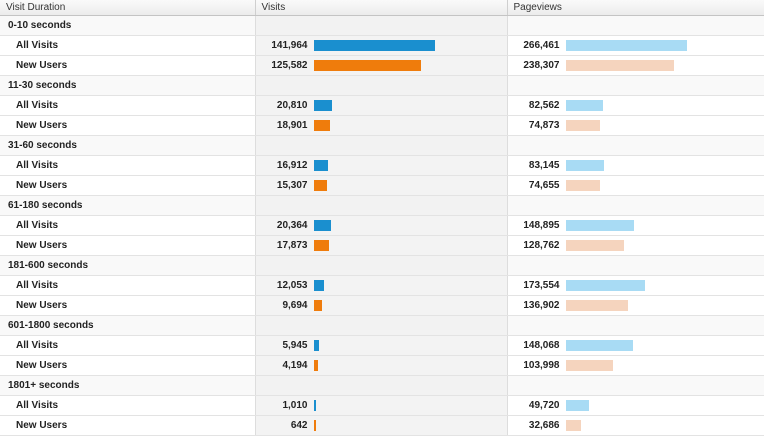 This screenshot has height=436, width=764. Describe the element at coordinates (635, 8) in the screenshot. I see `column-header-pageviews: Pageviews` at that location.